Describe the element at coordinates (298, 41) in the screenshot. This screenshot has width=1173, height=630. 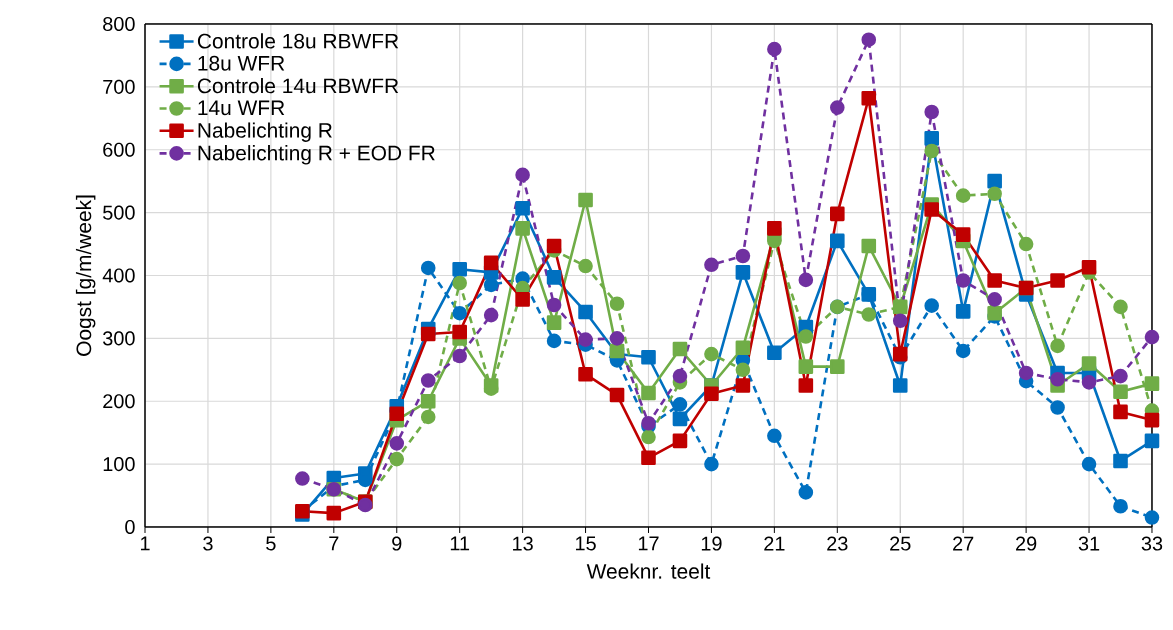
I see `legend-label: Controle 18u RBWFR` at that location.